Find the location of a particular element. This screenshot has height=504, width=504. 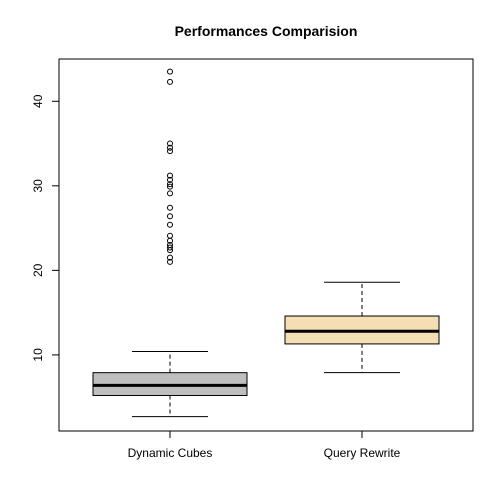

y-tick-label-40: 40 is located at coordinates (38, 101).